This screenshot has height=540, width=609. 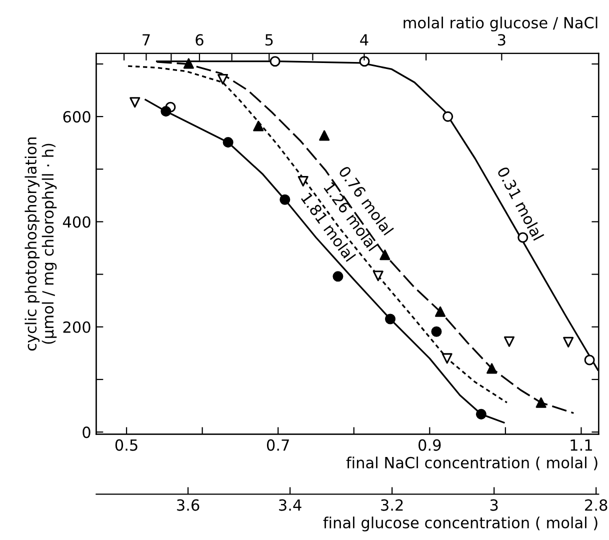 I want to click on x-tick-label: 1.1, so click(x=581, y=445).